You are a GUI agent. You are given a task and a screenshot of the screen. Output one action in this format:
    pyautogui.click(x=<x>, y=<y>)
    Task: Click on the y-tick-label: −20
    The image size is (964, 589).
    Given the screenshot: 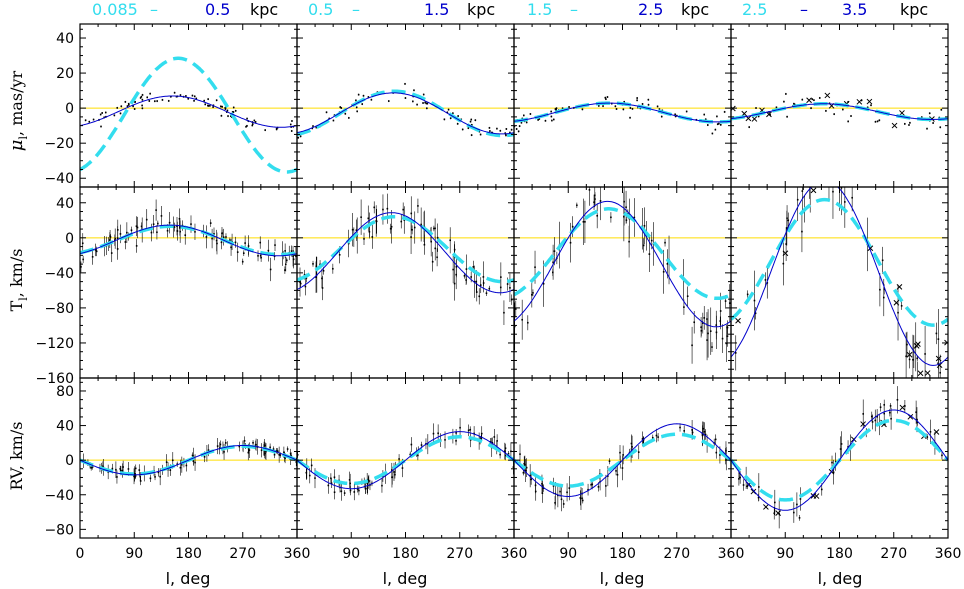 What is the action you would take?
    pyautogui.click(x=59, y=144)
    